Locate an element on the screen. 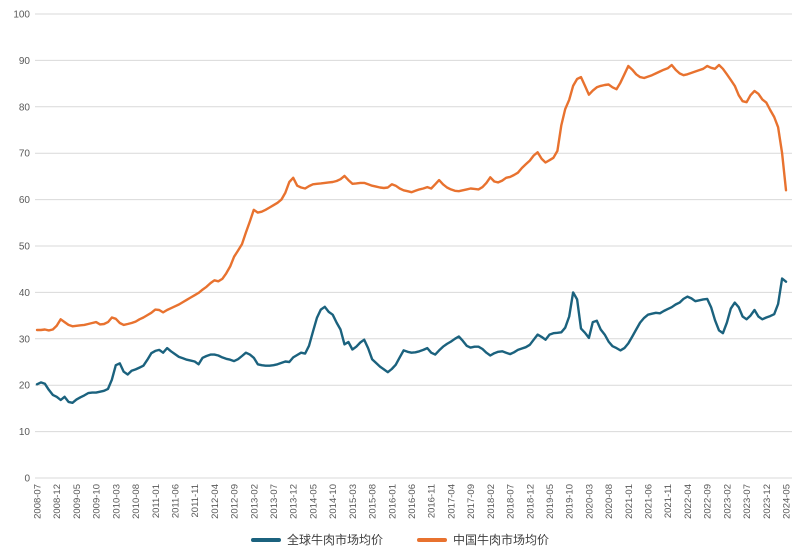 This screenshot has width=800, height=558. x-tick-label: 2016-11 is located at coordinates (432, 501).